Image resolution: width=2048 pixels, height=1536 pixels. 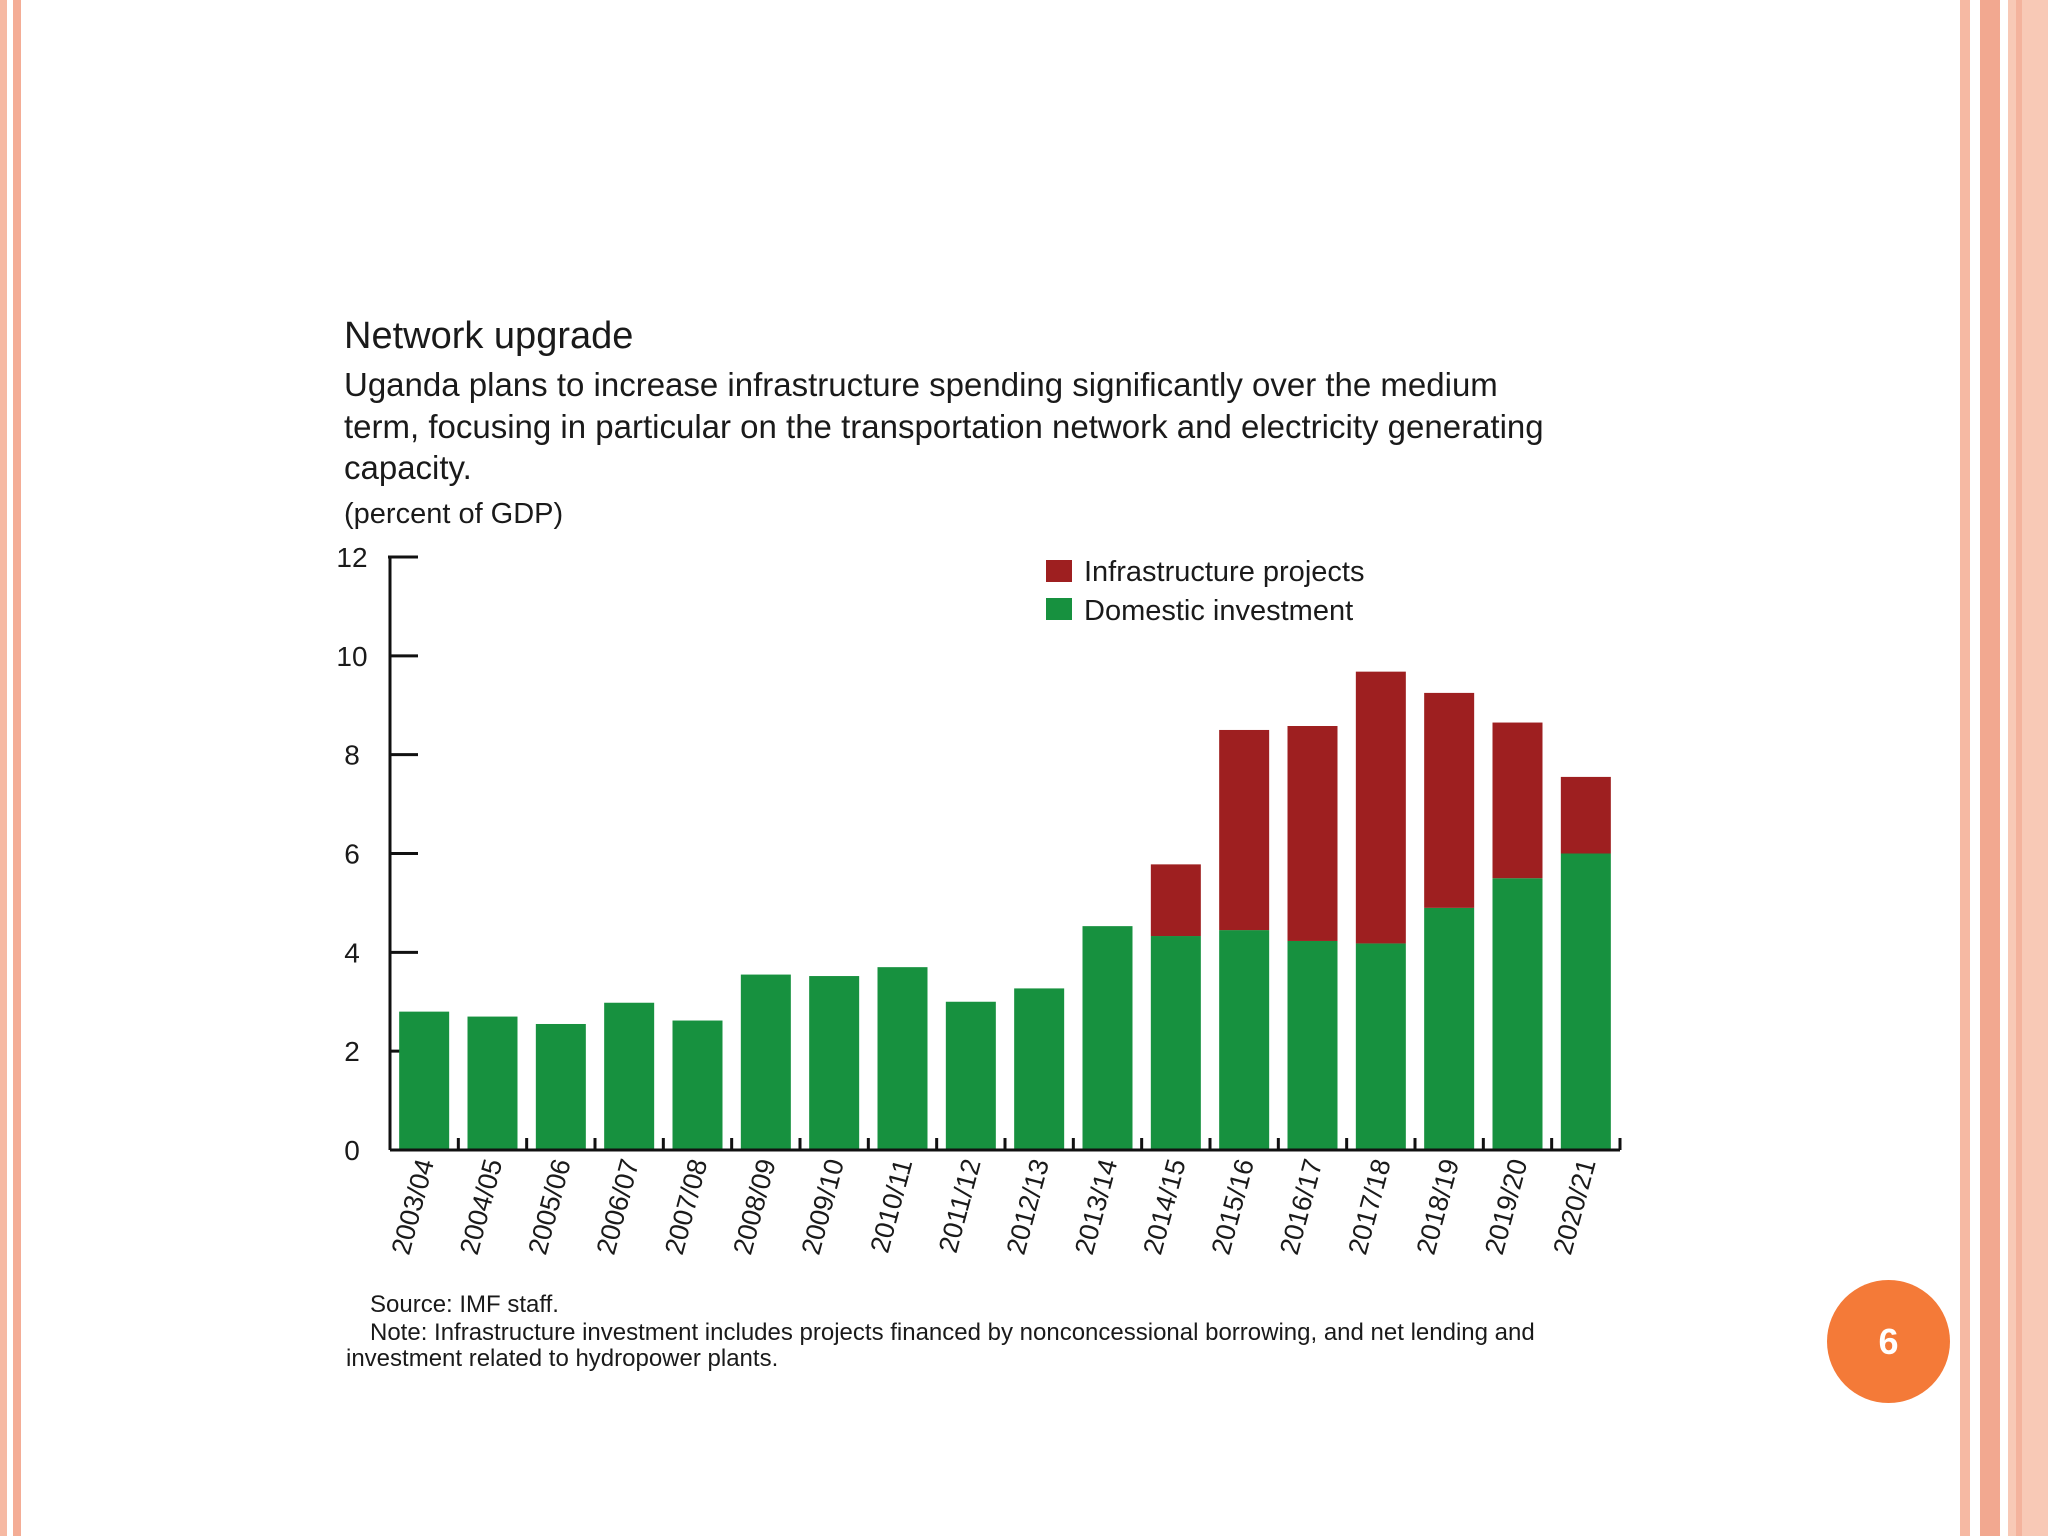 What do you see at coordinates (3, 768) in the screenshot?
I see `slide-frame-left-outer` at bounding box center [3, 768].